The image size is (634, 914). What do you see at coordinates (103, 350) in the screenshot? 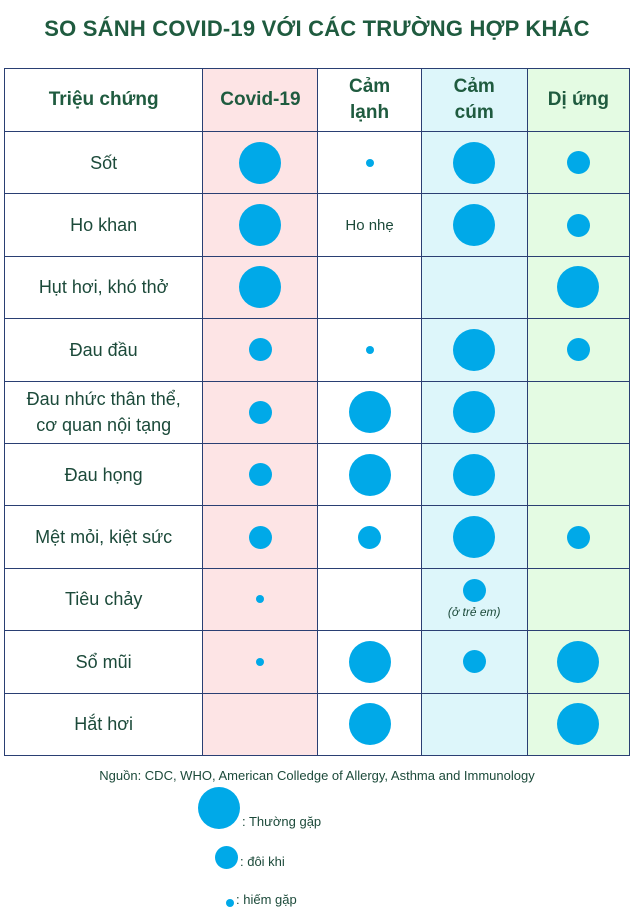
I see `symptom-cell: Đau đầu` at bounding box center [103, 350].